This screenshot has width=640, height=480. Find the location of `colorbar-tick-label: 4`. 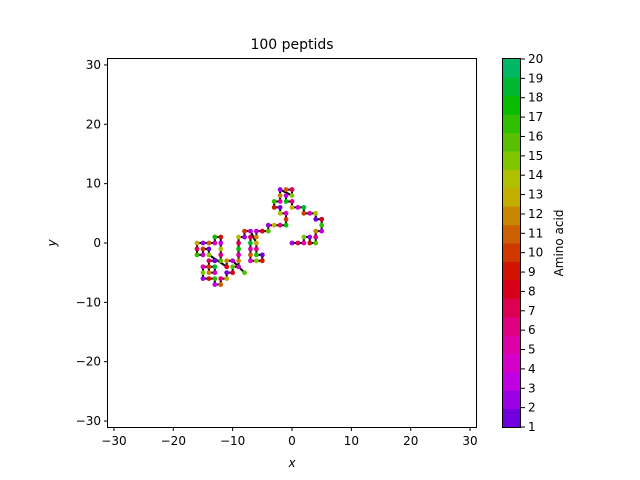

colorbar-tick-label: 4 is located at coordinates (532, 369).